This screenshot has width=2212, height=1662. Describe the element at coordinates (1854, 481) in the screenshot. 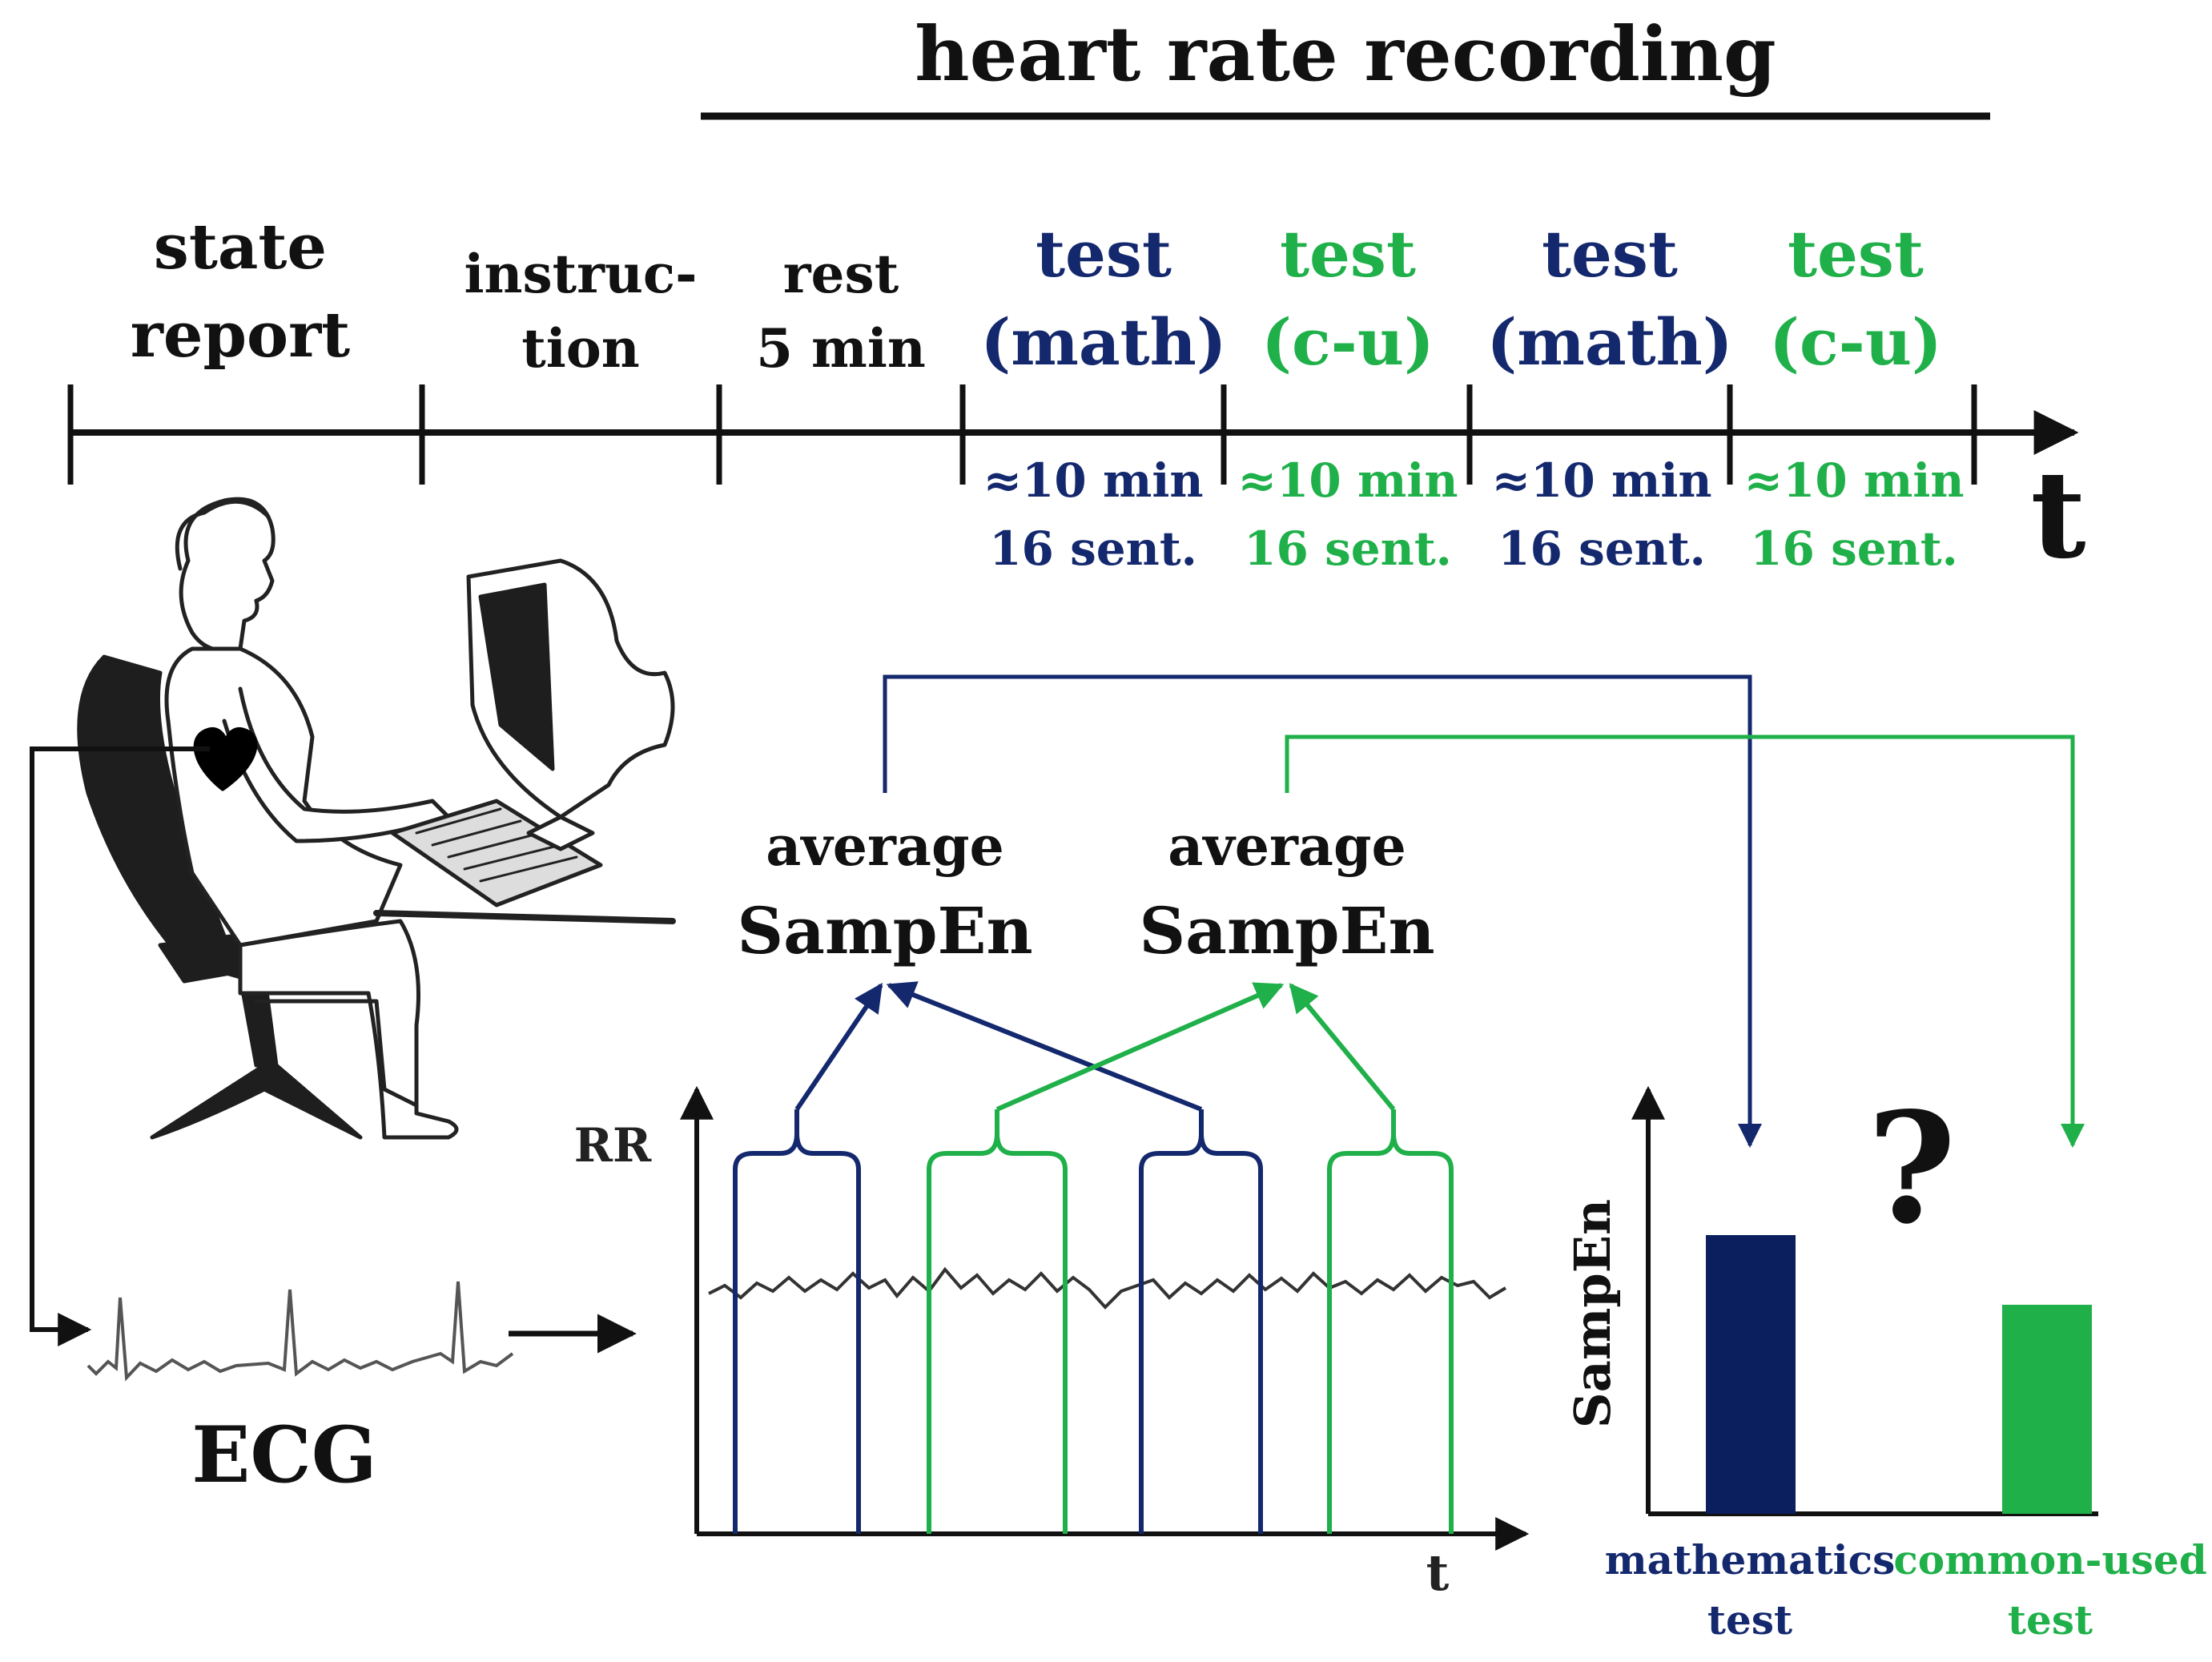

I see `phase-test-cu-2-duration: ≈10 min` at that location.